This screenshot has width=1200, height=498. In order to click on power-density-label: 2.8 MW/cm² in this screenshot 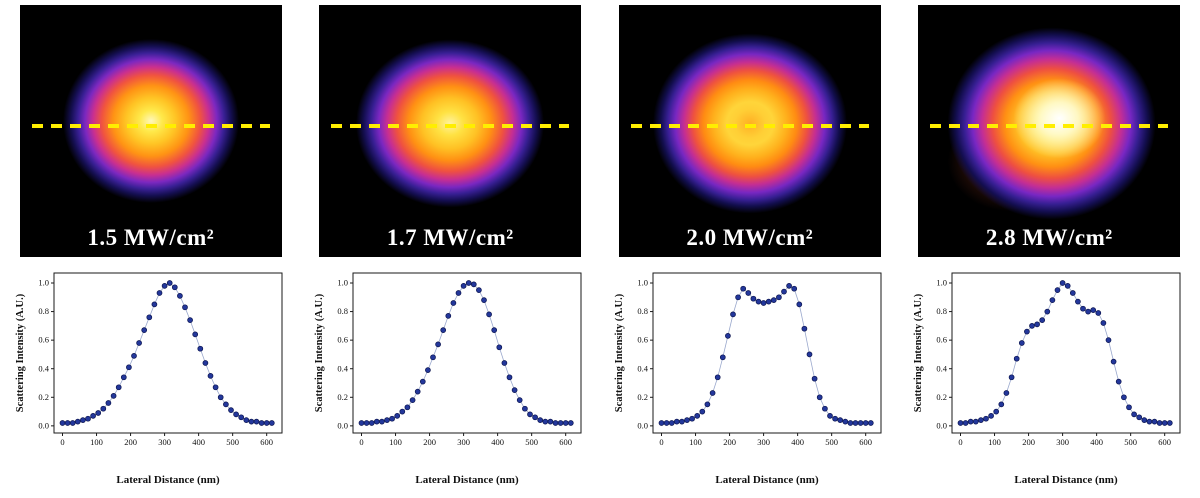, I will do `click(1049, 237)`.